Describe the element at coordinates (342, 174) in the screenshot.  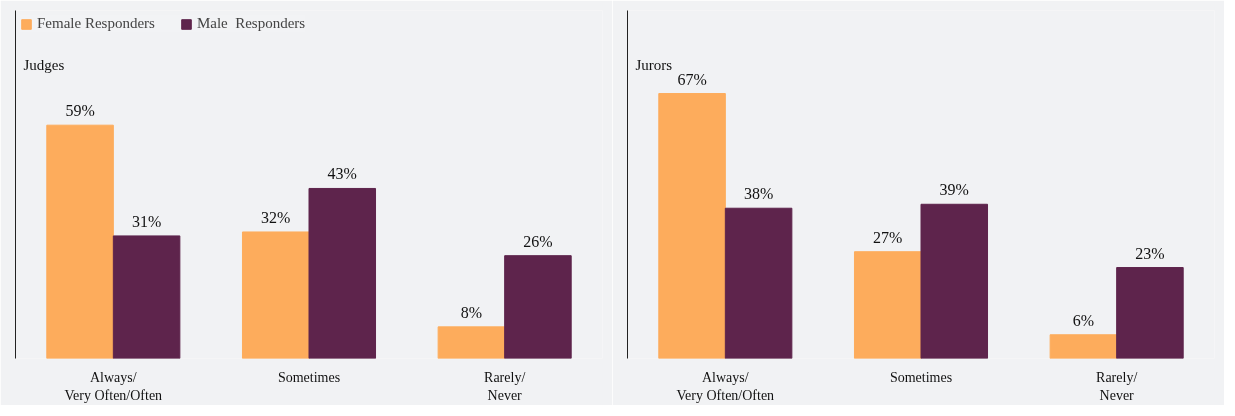
I see `data-label: 43%` at that location.